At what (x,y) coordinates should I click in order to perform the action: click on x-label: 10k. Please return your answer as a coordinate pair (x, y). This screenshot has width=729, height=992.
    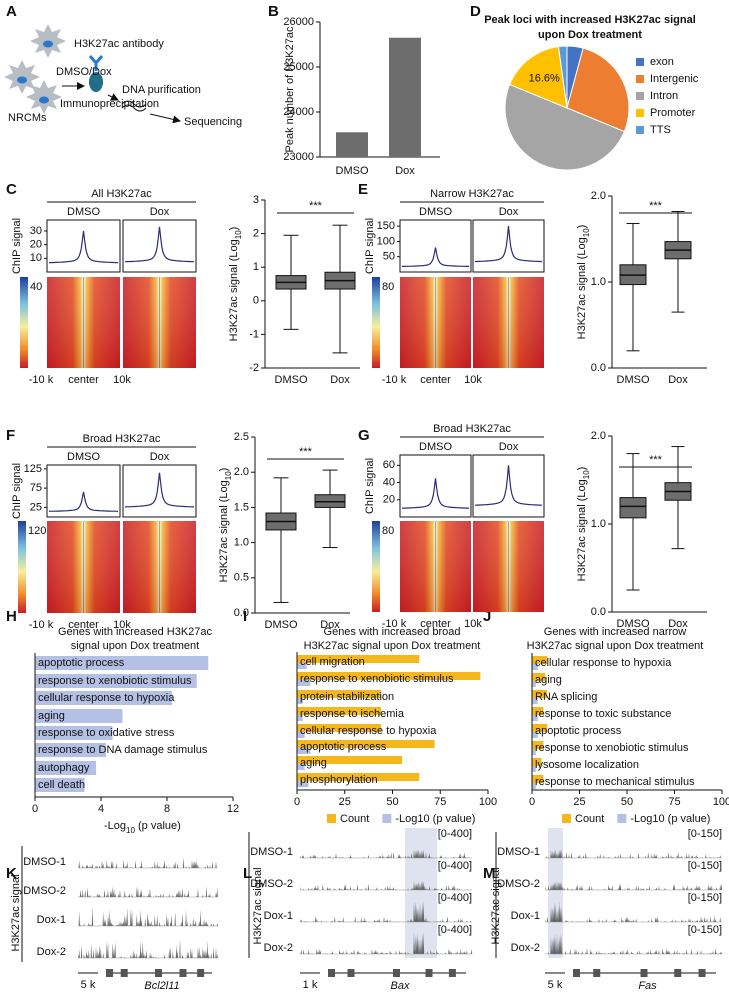
    Looking at the image, I should click on (473, 380).